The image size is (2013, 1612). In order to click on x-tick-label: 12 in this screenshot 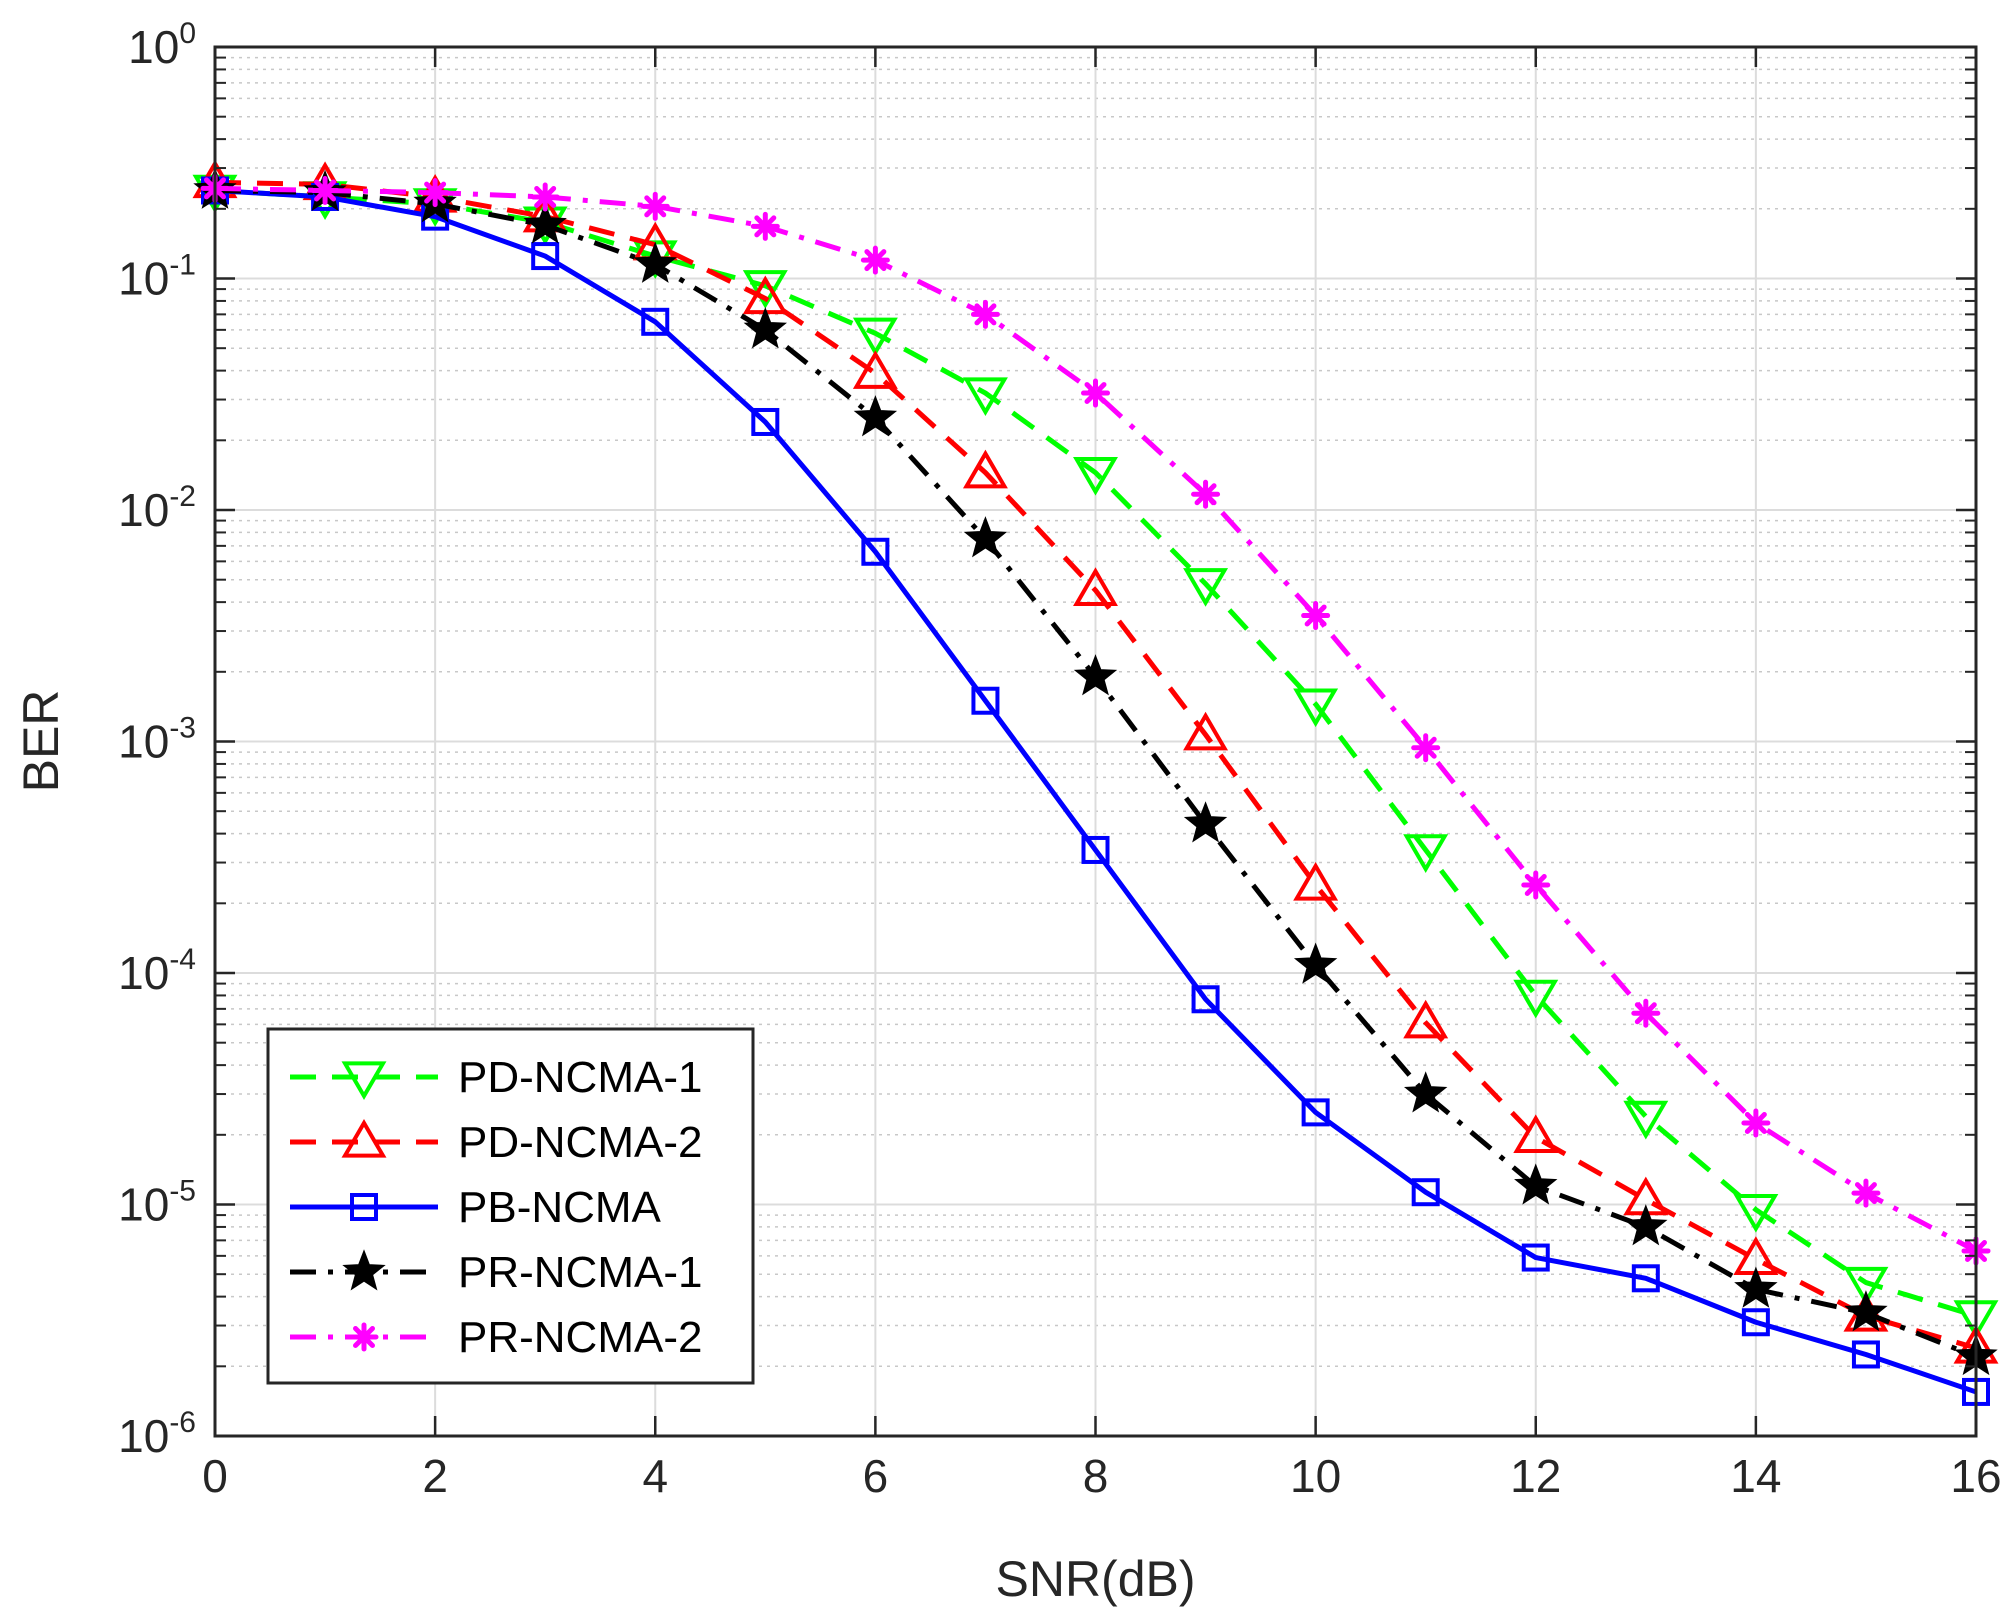, I will do `click(1535, 1476)`.